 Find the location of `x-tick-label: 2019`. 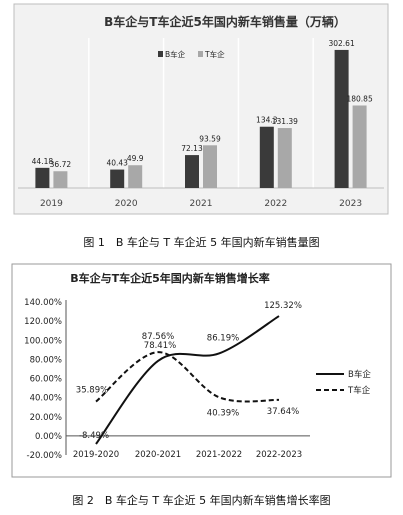

x-tick-label: 2019 is located at coordinates (51, 204).